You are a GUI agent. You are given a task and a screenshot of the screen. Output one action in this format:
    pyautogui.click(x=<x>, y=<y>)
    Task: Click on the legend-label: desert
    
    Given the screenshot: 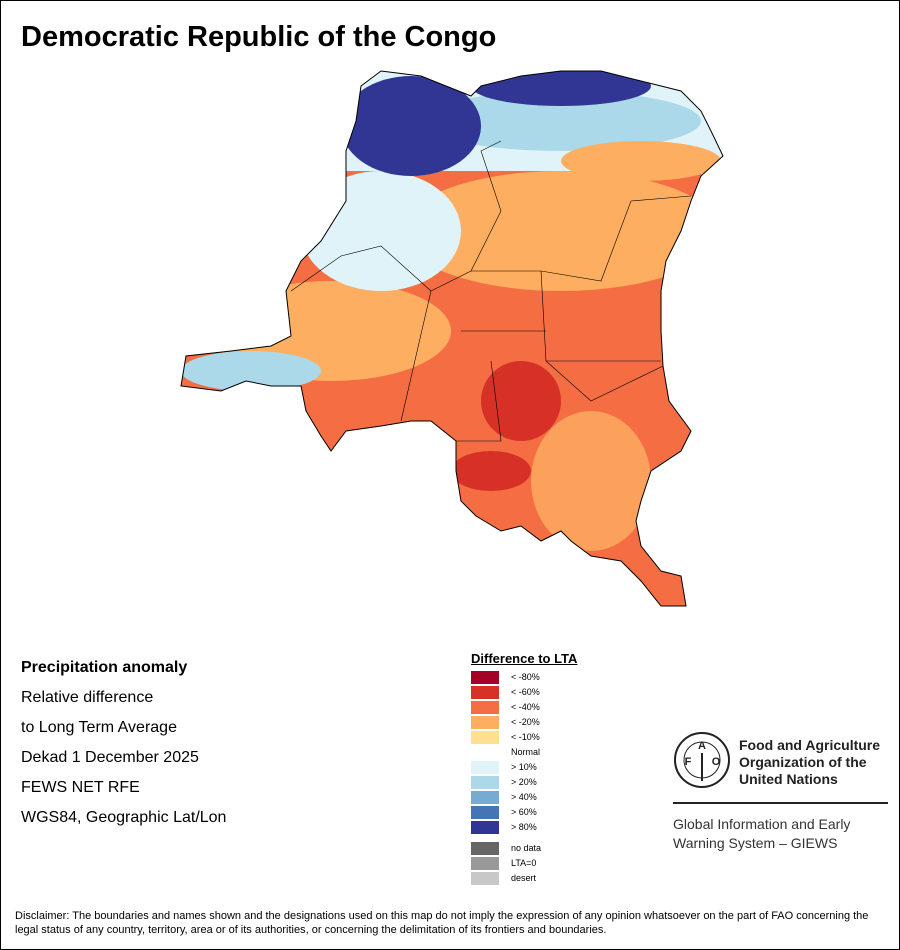 What is the action you would take?
    pyautogui.click(x=524, y=878)
    